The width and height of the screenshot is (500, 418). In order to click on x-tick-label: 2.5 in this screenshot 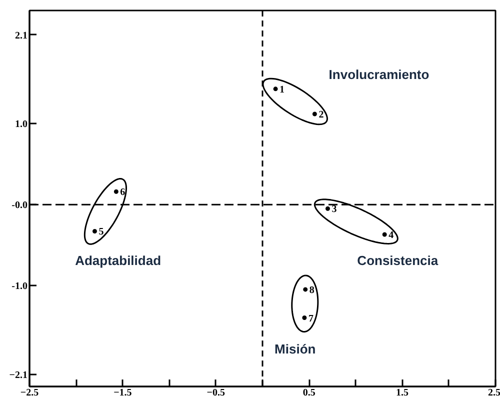, I will do `click(494, 393)`.